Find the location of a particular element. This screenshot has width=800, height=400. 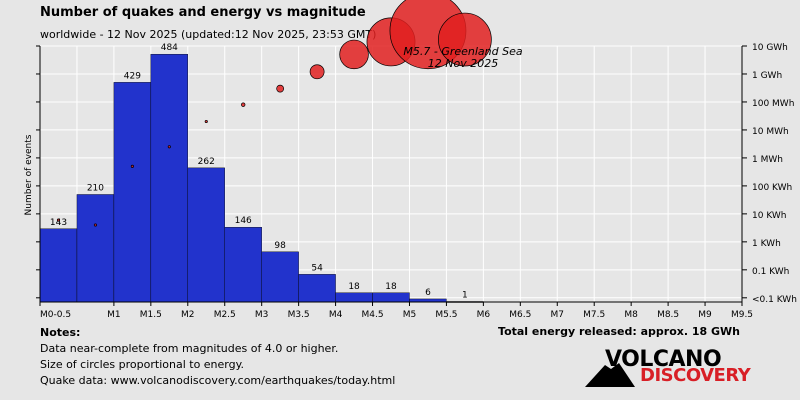

x-tick-label: M9.5 is located at coordinates (742, 315).